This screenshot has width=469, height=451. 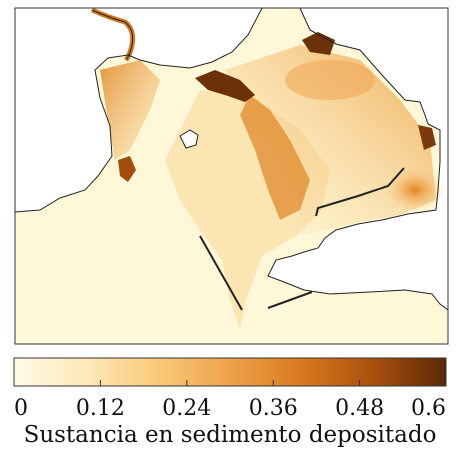 What do you see at coordinates (428, 408) in the screenshot?
I see `colorbar-tick-label: 0.6` at bounding box center [428, 408].